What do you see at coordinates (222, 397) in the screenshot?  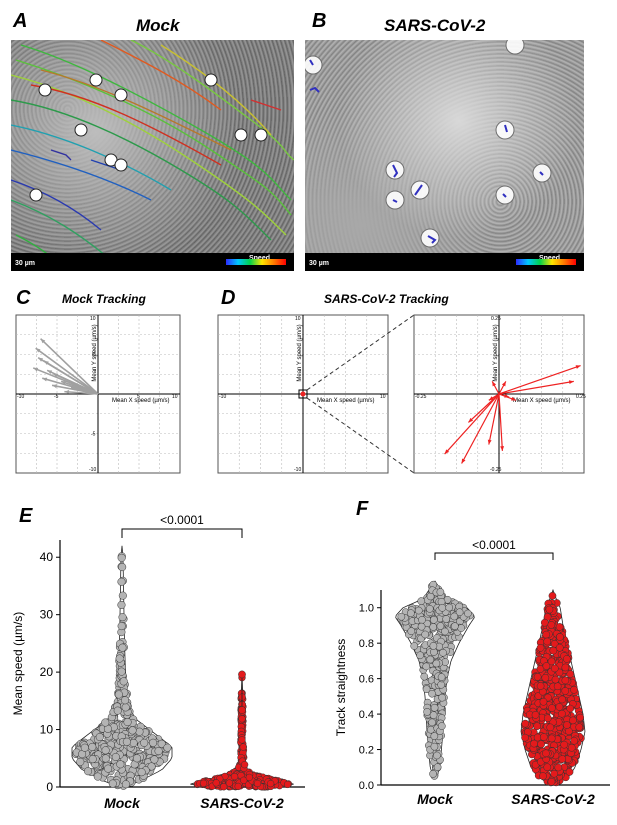 I see `plot-d-xtick: -10` at bounding box center [222, 397].